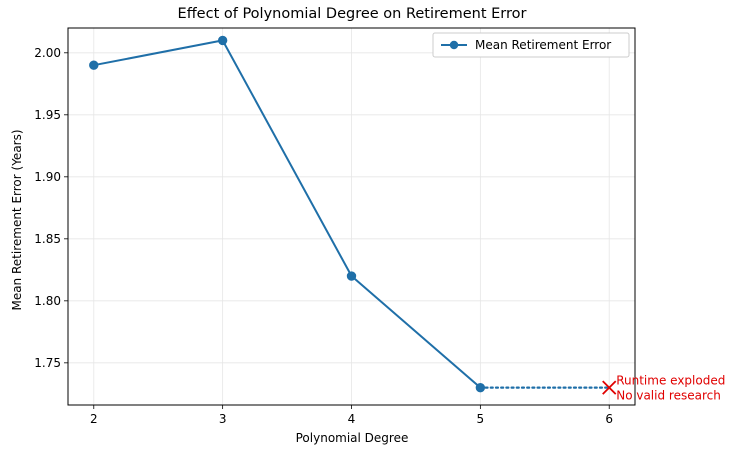 Image resolution: width=742 pixels, height=451 pixels. Describe the element at coordinates (47, 301) in the screenshot. I see `y-tick-label: 1.80` at that location.